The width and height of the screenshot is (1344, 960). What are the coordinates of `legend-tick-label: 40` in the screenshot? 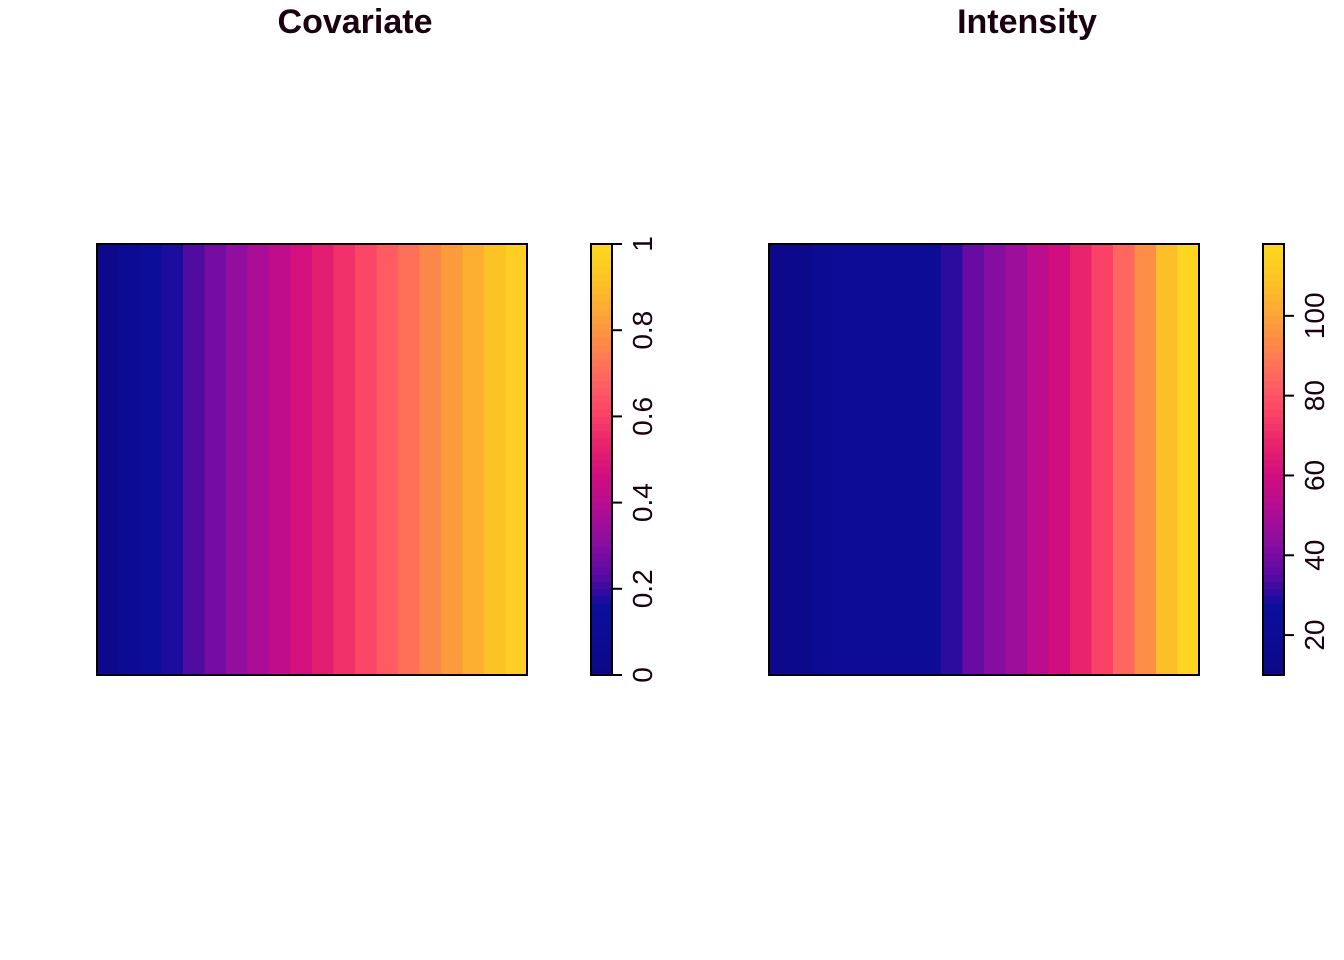 It's located at (1314, 555).